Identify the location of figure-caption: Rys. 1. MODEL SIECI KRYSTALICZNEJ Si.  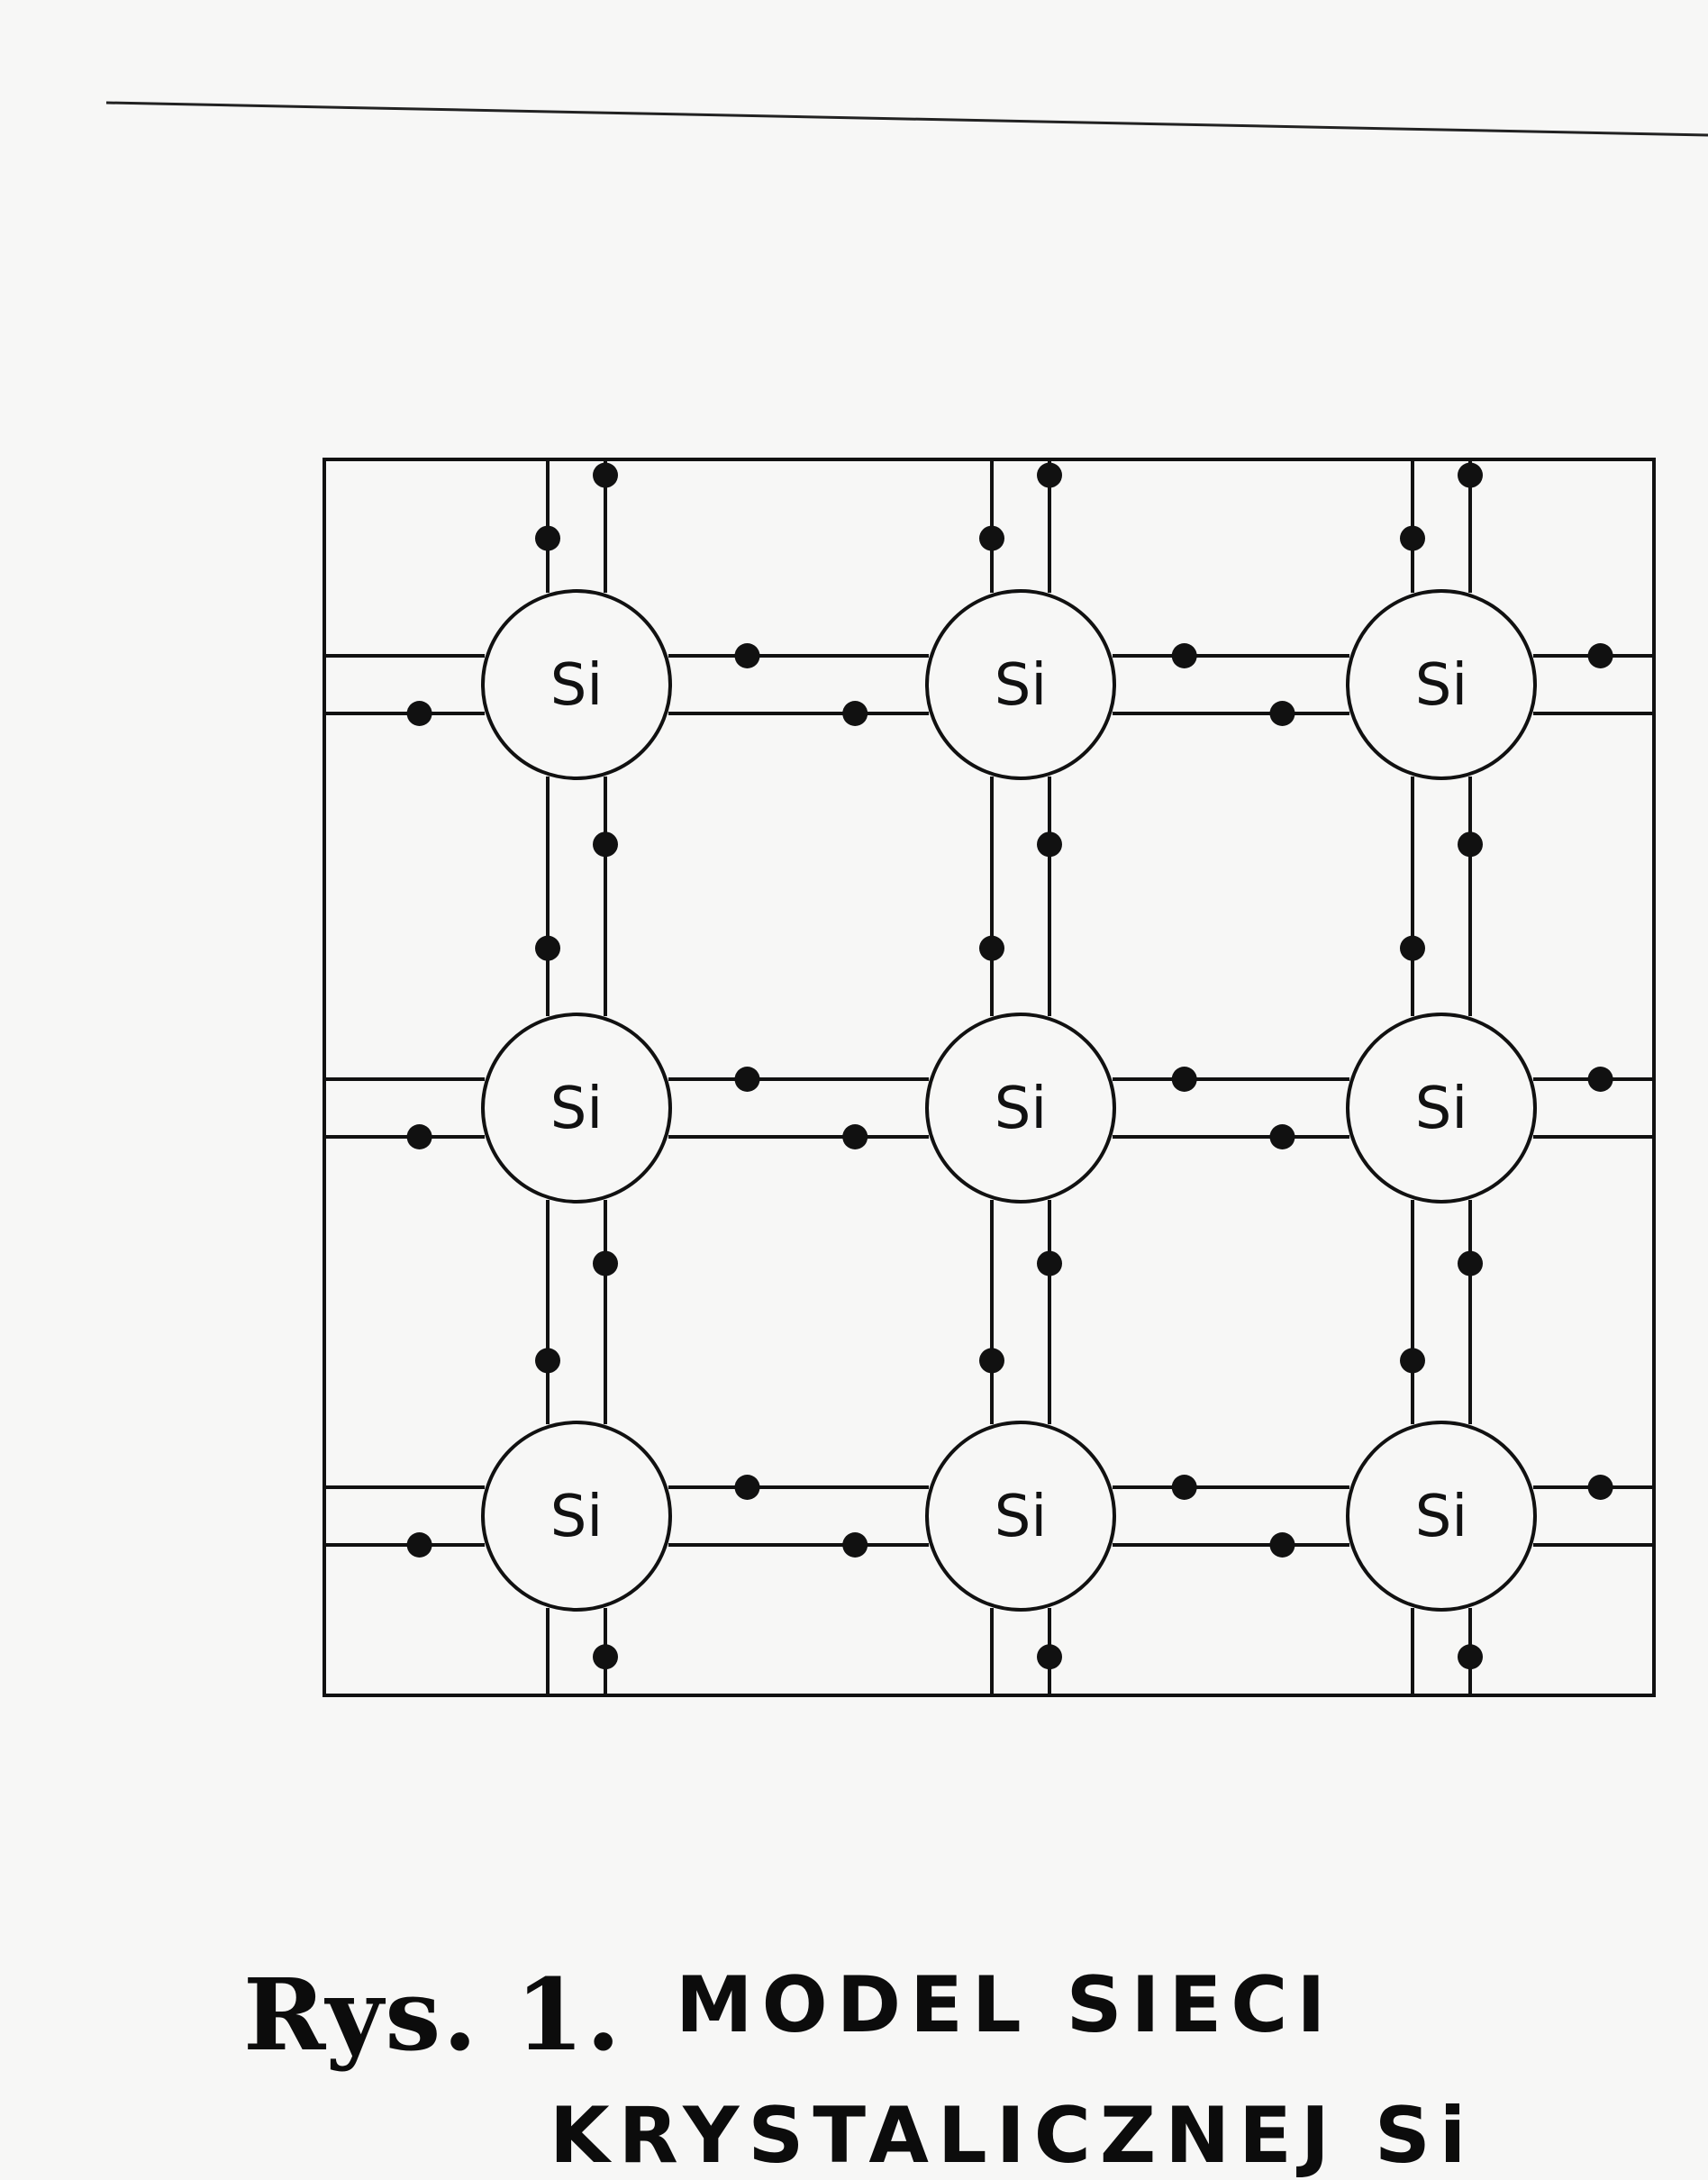
(859, 2068).